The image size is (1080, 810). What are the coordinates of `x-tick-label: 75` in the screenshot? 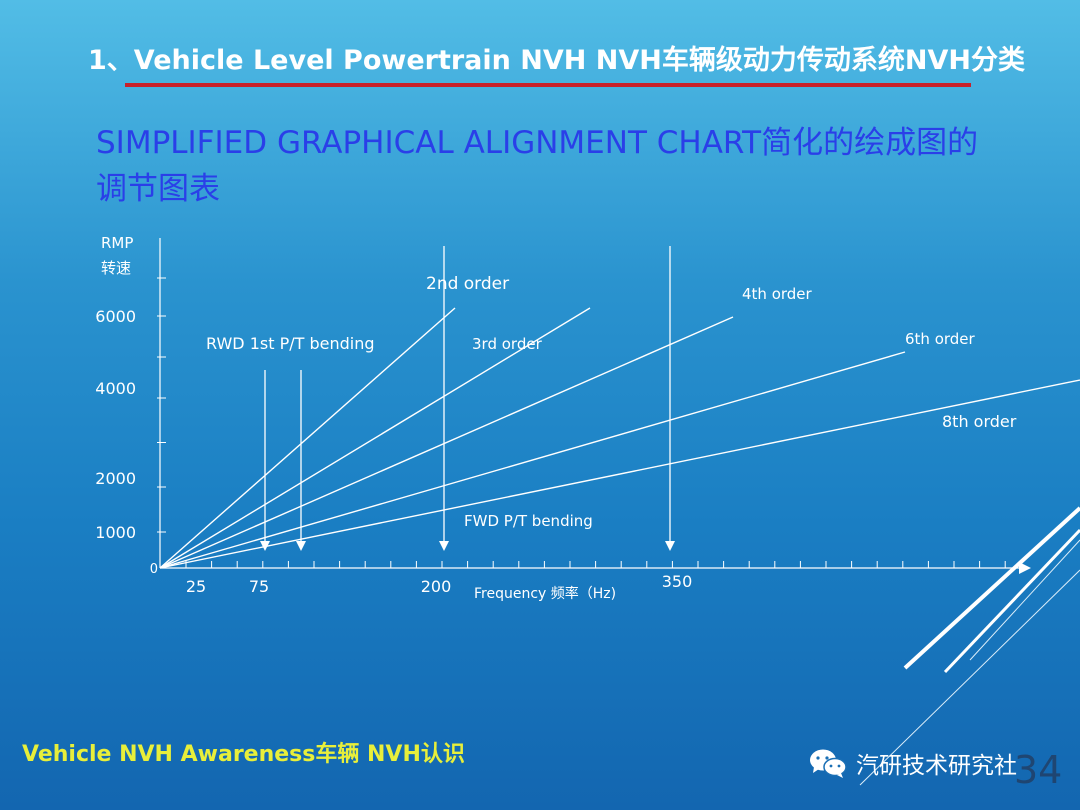 It's located at (259, 586).